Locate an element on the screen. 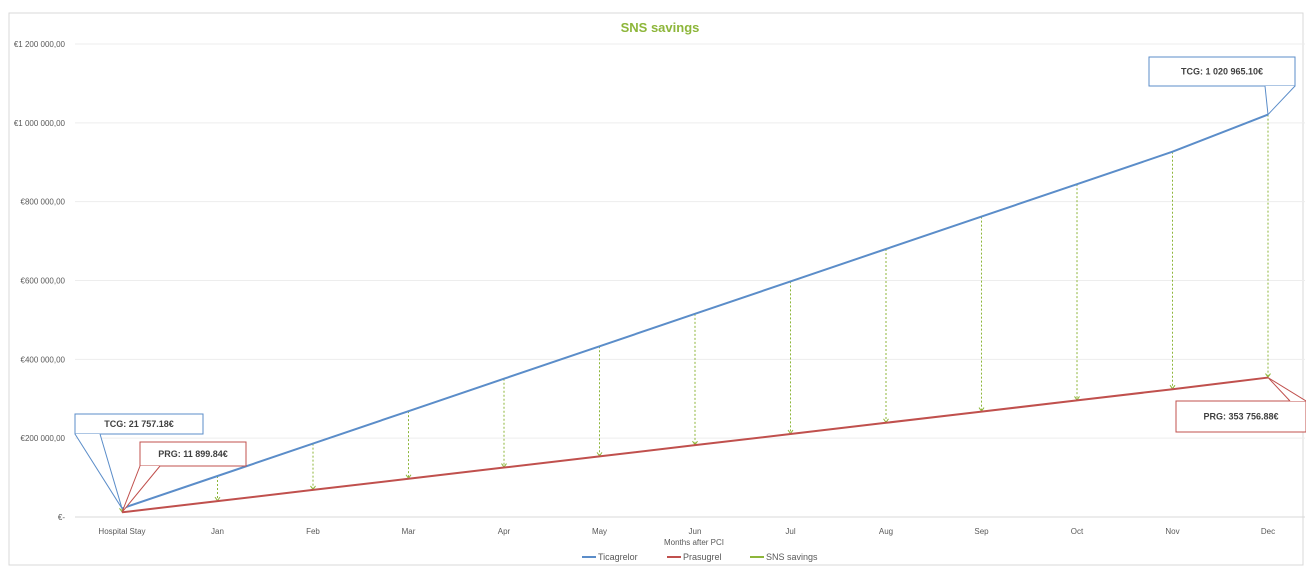 Image resolution: width=1306 pixels, height=568 pixels. callout-label: TCG: 21 757.18€ is located at coordinates (139, 424).